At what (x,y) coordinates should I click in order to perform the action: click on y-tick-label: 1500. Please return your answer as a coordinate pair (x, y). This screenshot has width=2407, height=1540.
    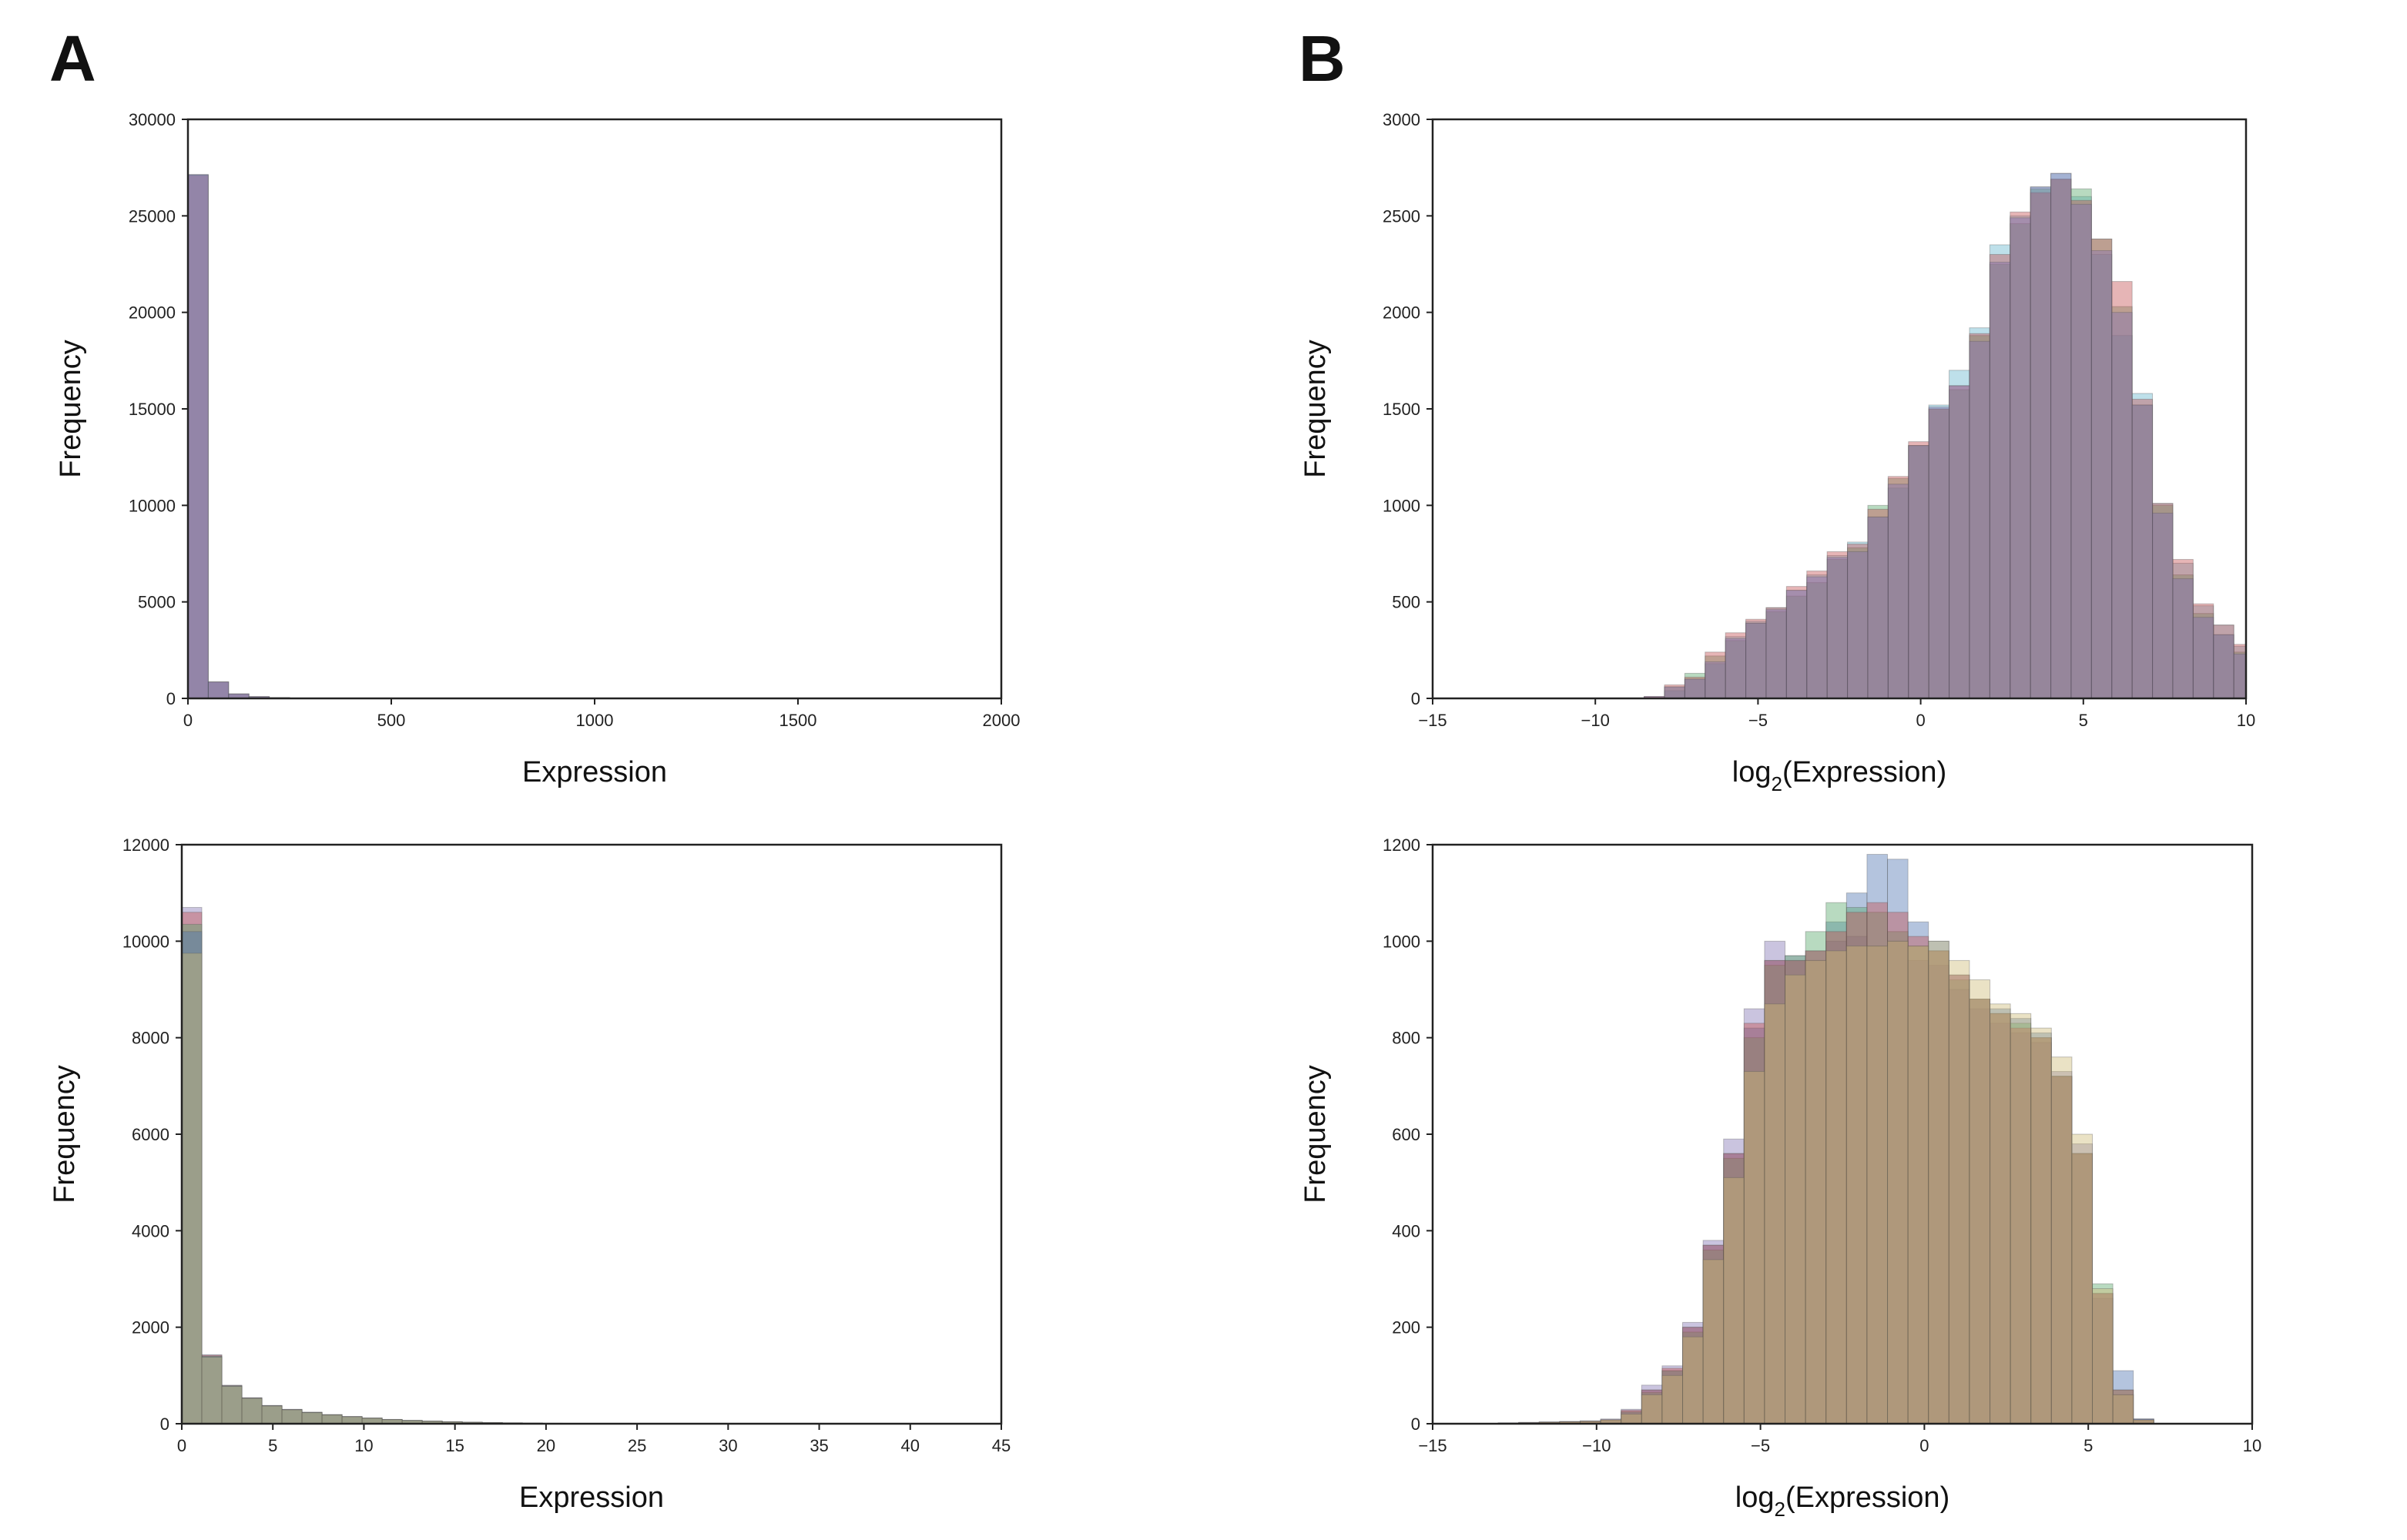
    Looking at the image, I should click on (1401, 410).